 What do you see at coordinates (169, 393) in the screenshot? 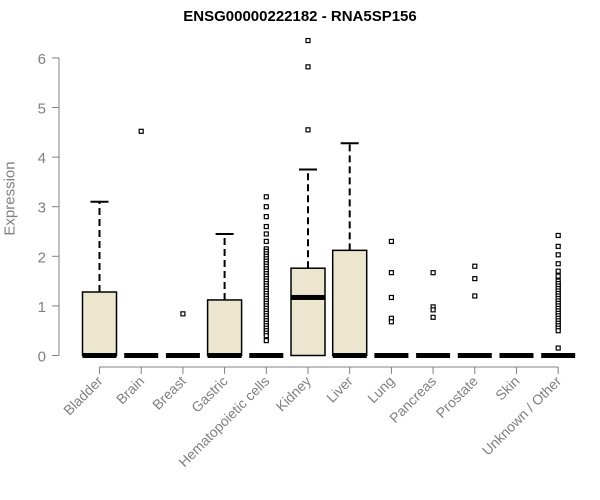
I see `x-tick-label-breast: Breast` at bounding box center [169, 393].